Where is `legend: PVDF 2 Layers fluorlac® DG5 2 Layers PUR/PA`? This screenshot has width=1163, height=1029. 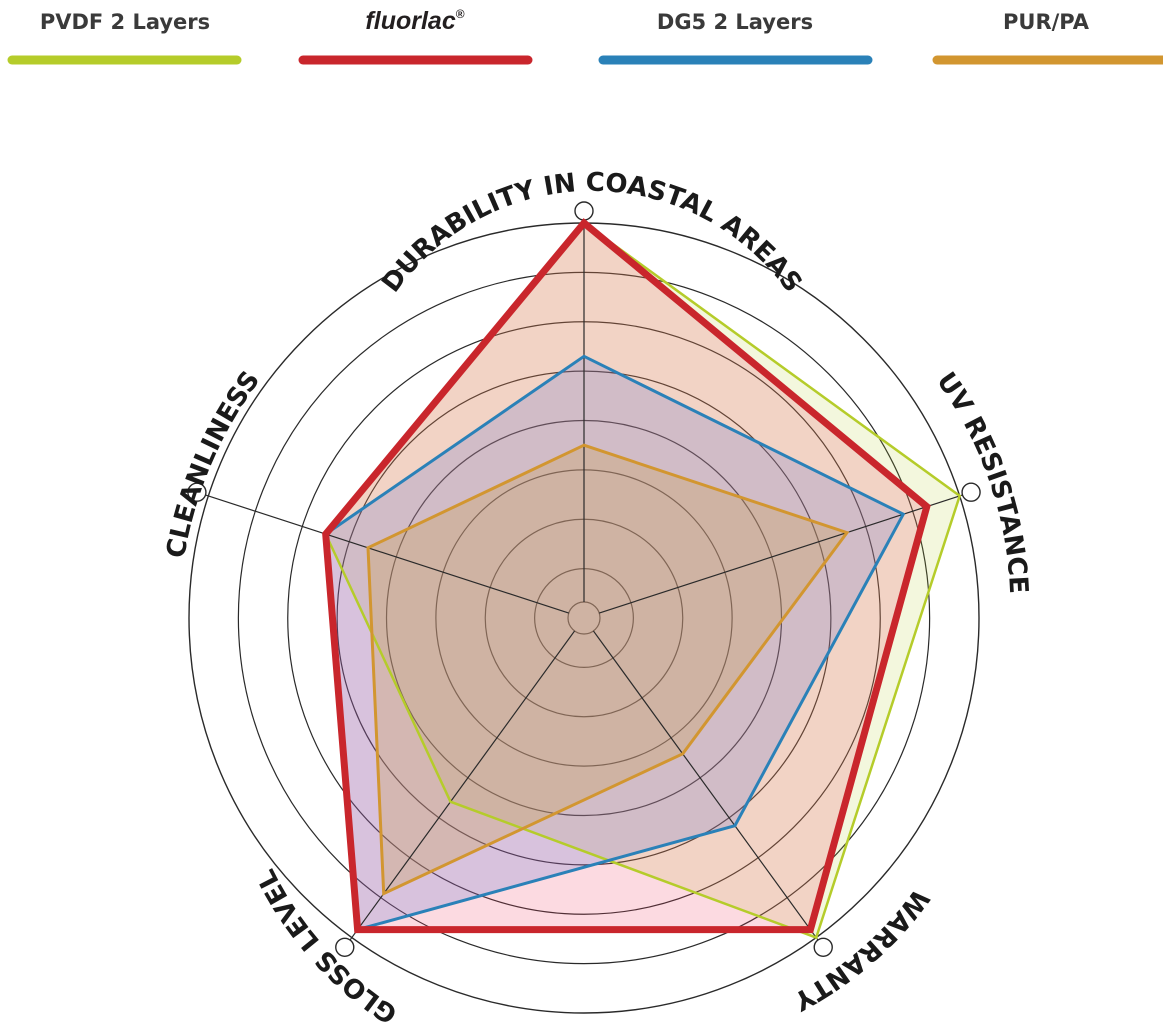 legend: PVDF 2 Layers fluorlac® DG5 2 Layers PUR/PA is located at coordinates (585, 36).